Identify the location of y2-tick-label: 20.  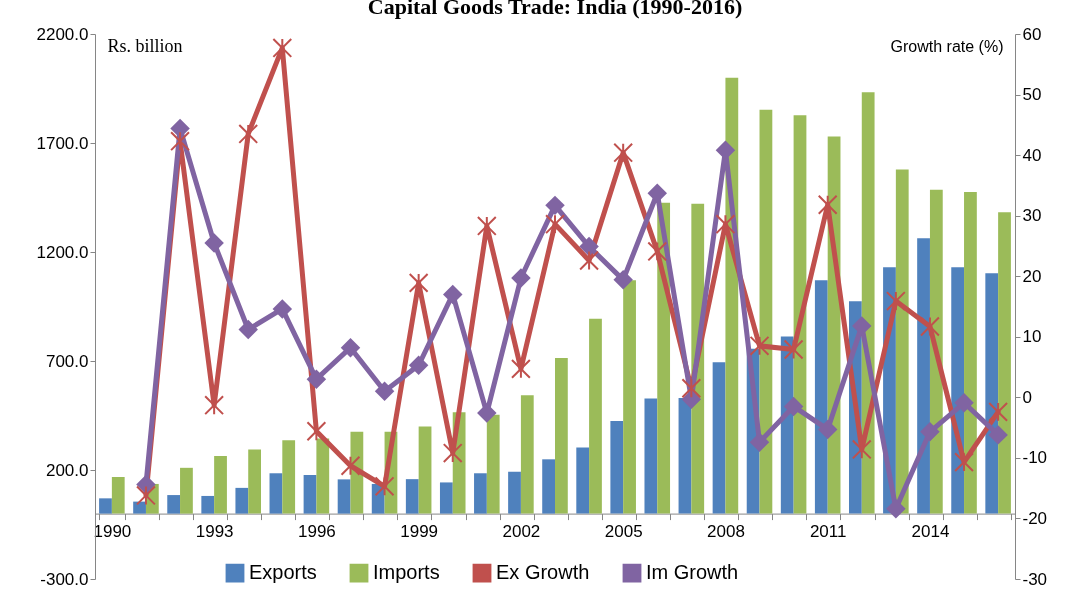
(1032, 276).